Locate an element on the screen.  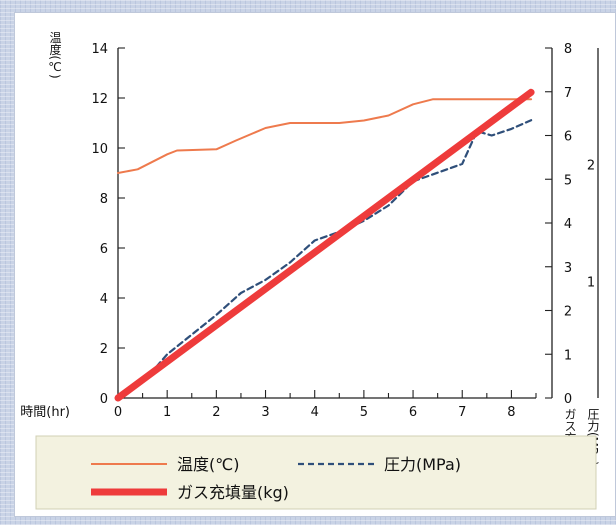
x-tick-label: 0 is located at coordinates (118, 412).